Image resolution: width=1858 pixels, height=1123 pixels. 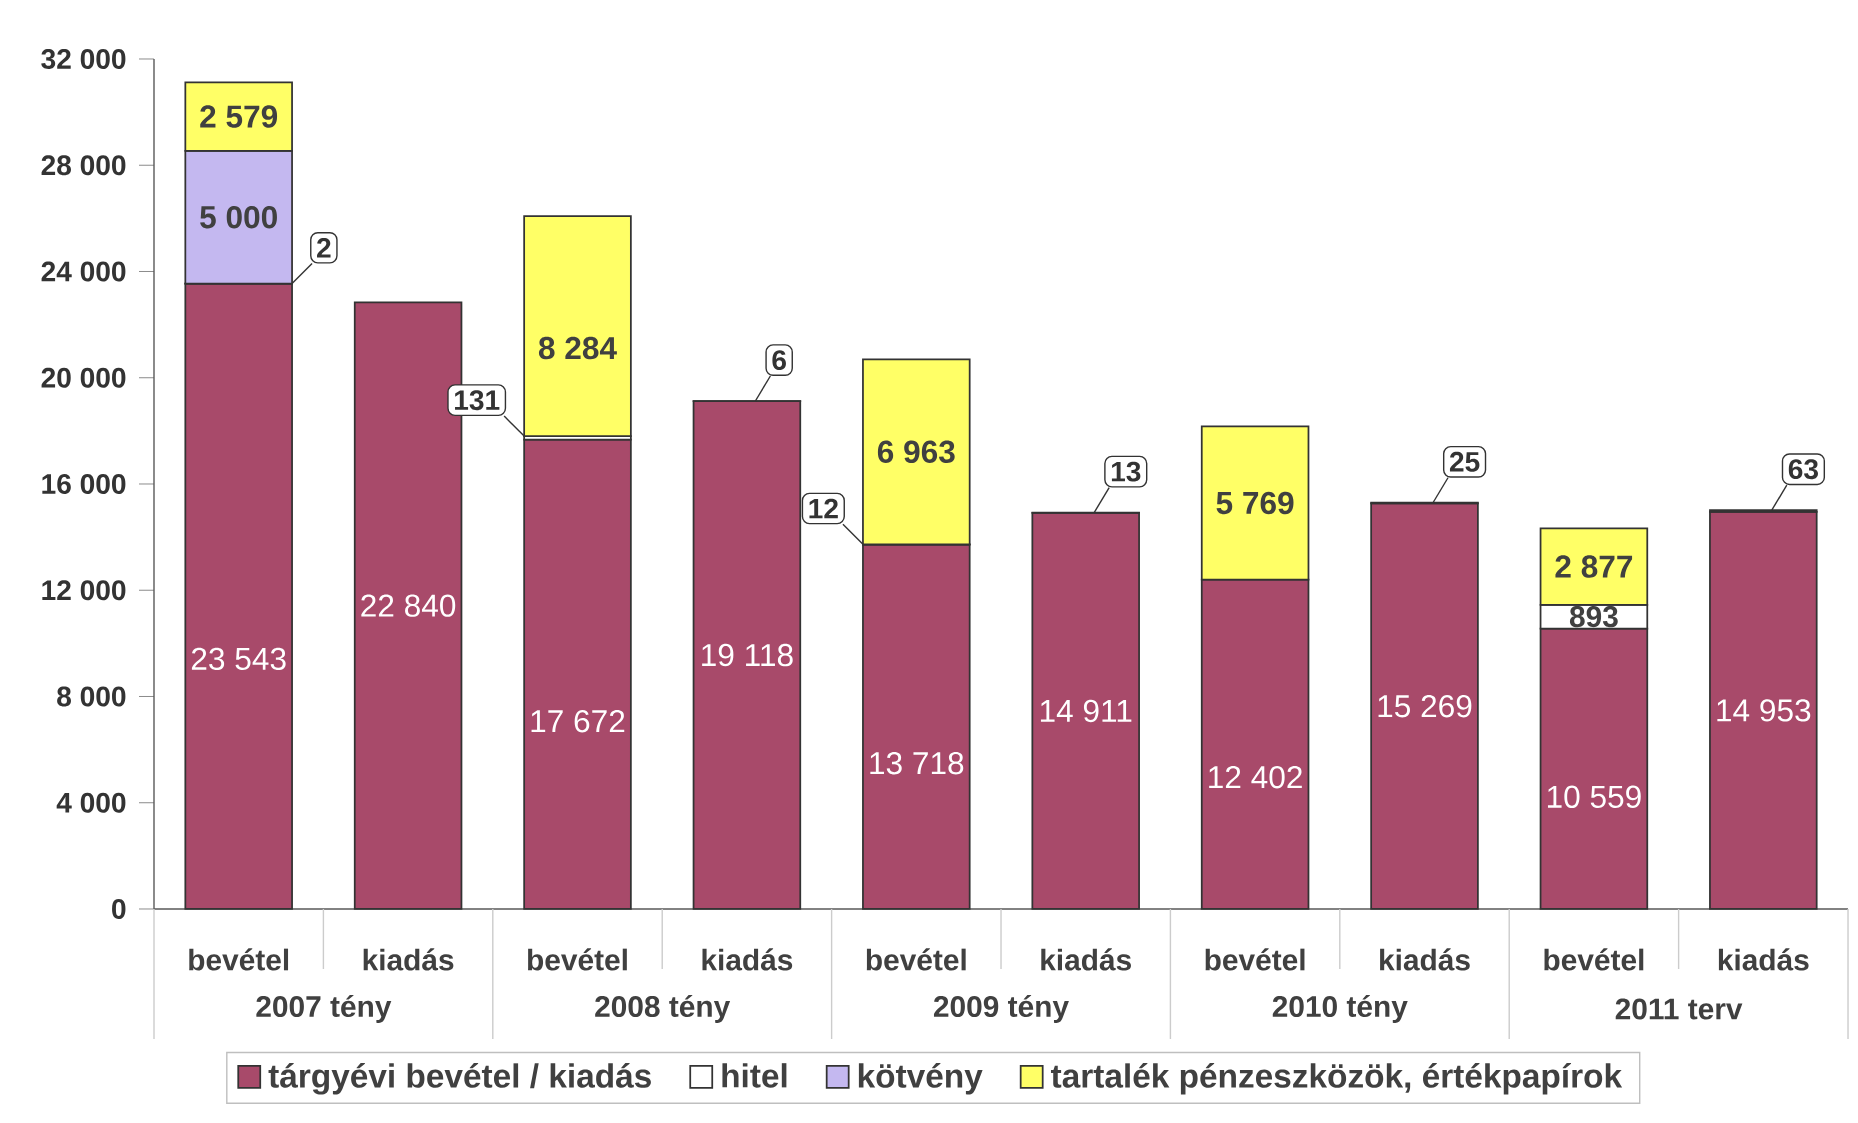 What do you see at coordinates (239, 116) in the screenshot?
I see `data-label: 2 579` at bounding box center [239, 116].